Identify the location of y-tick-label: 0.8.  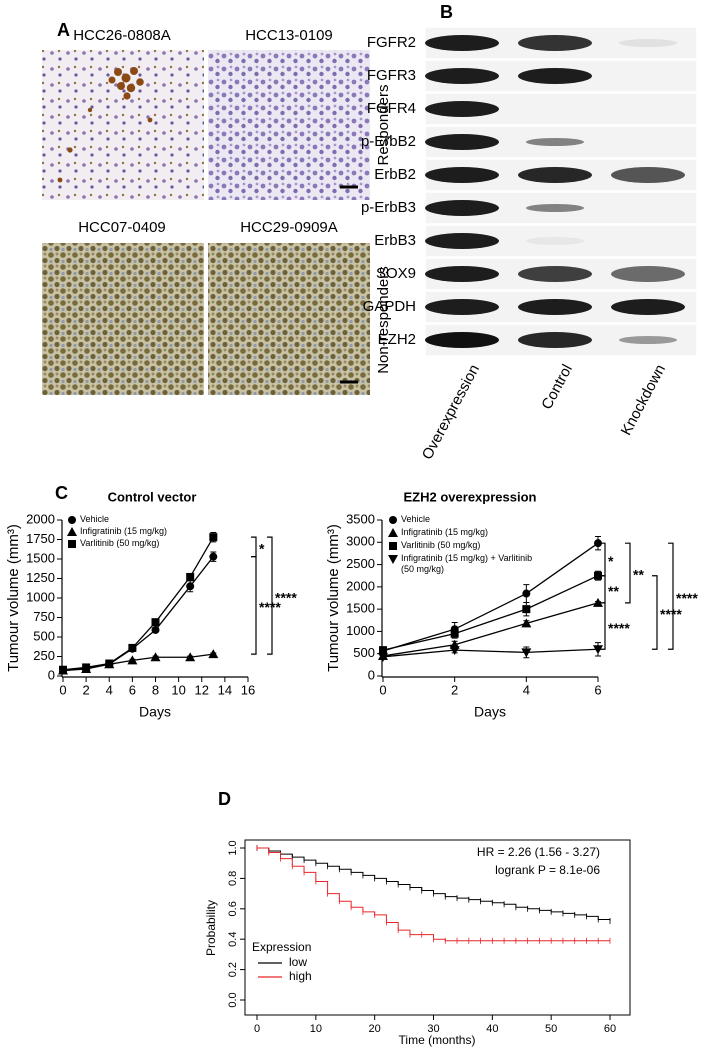
(233, 878).